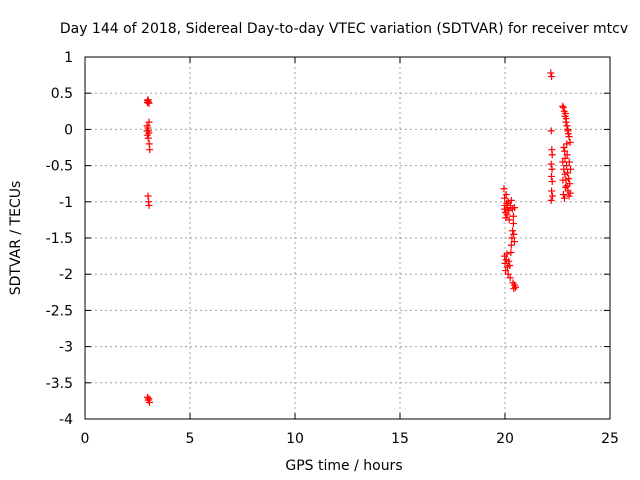 Image resolution: width=640 pixels, height=480 pixels. I want to click on y-tick-label: -1.5, so click(59, 239).